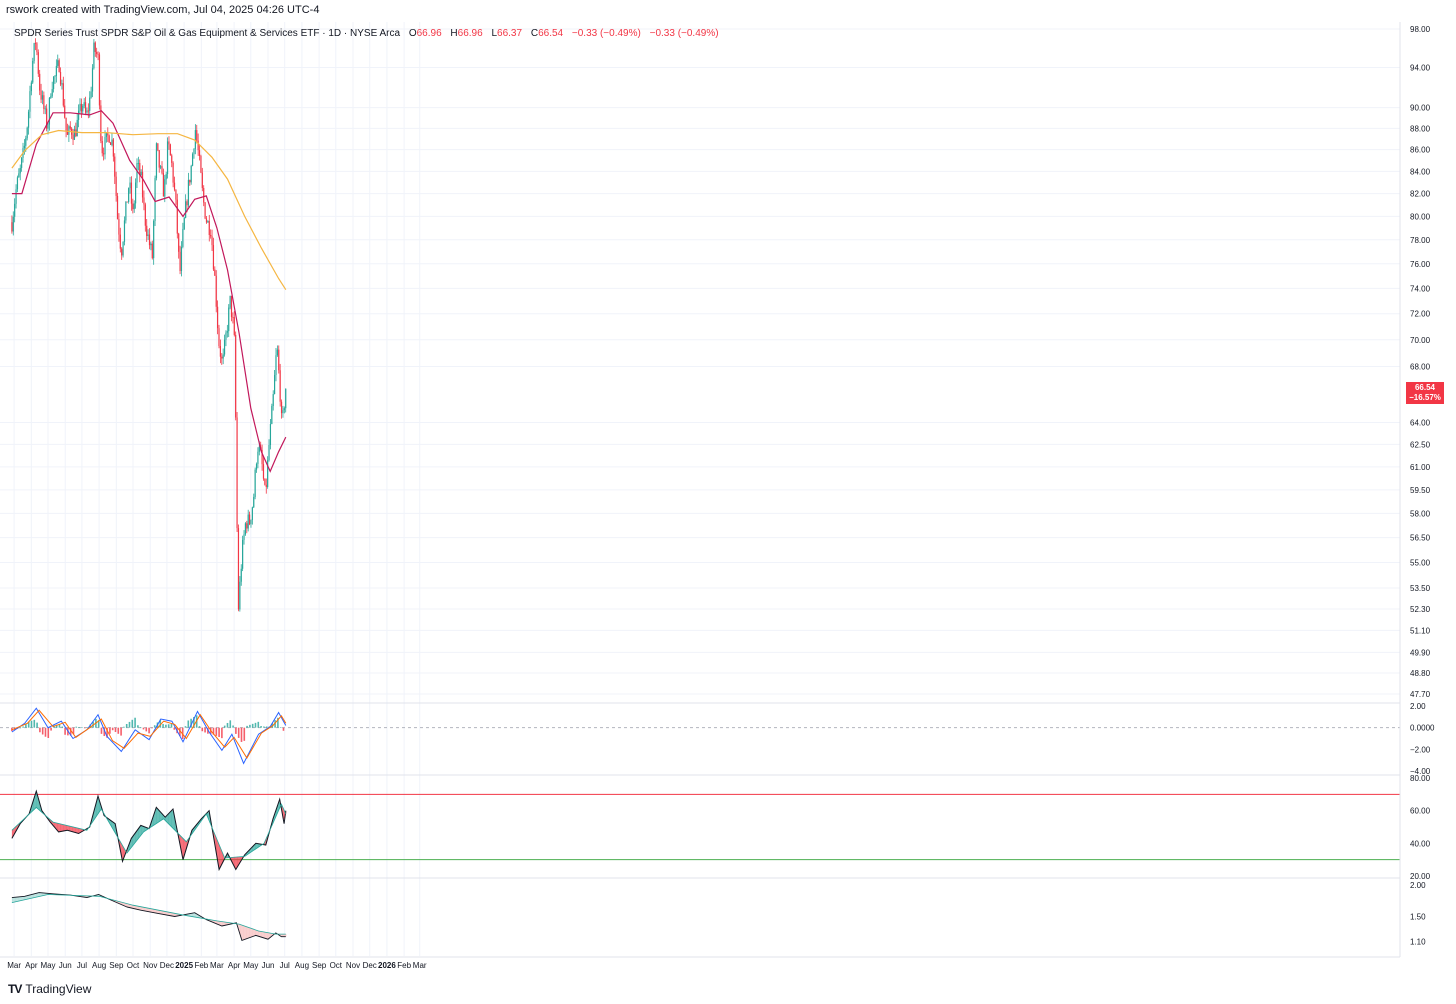 This screenshot has width=1456, height=1004. I want to click on price-pane, so click(149, 325).